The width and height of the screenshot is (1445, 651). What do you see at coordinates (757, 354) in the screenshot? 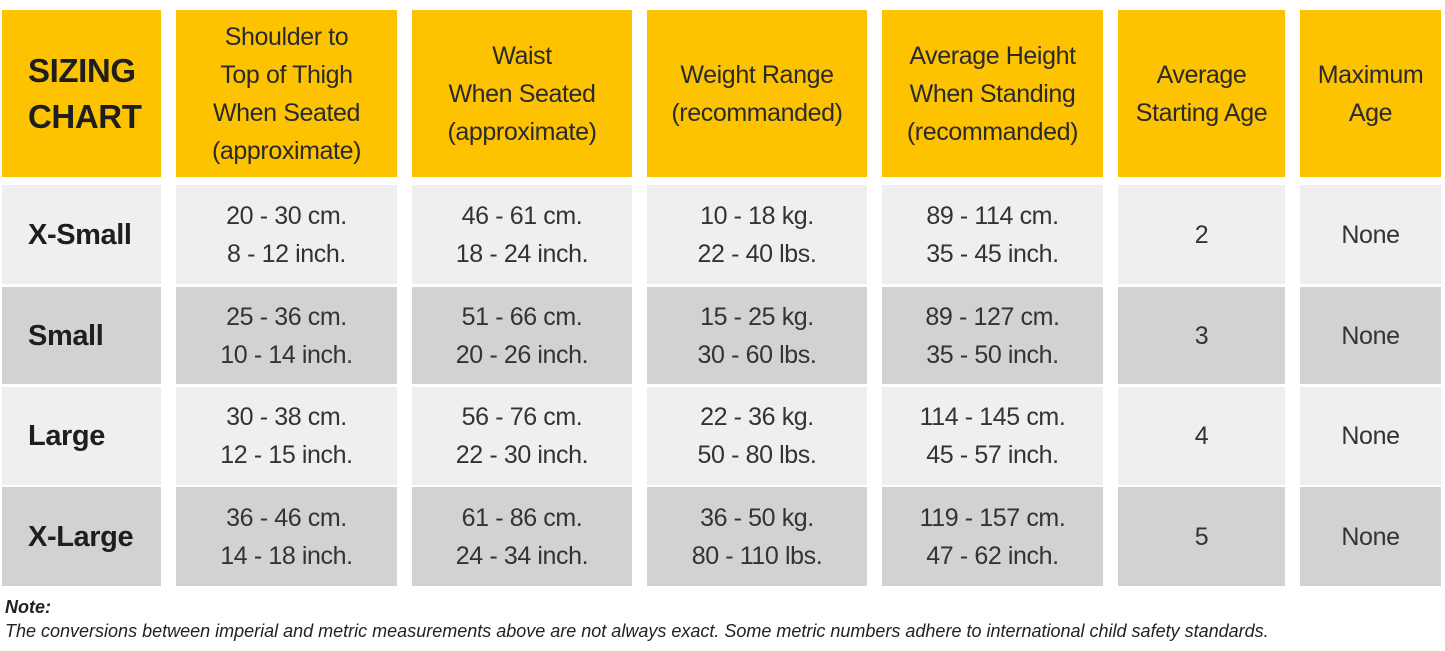
I see `cell-line: 30 - 60 lbs.` at bounding box center [757, 354].